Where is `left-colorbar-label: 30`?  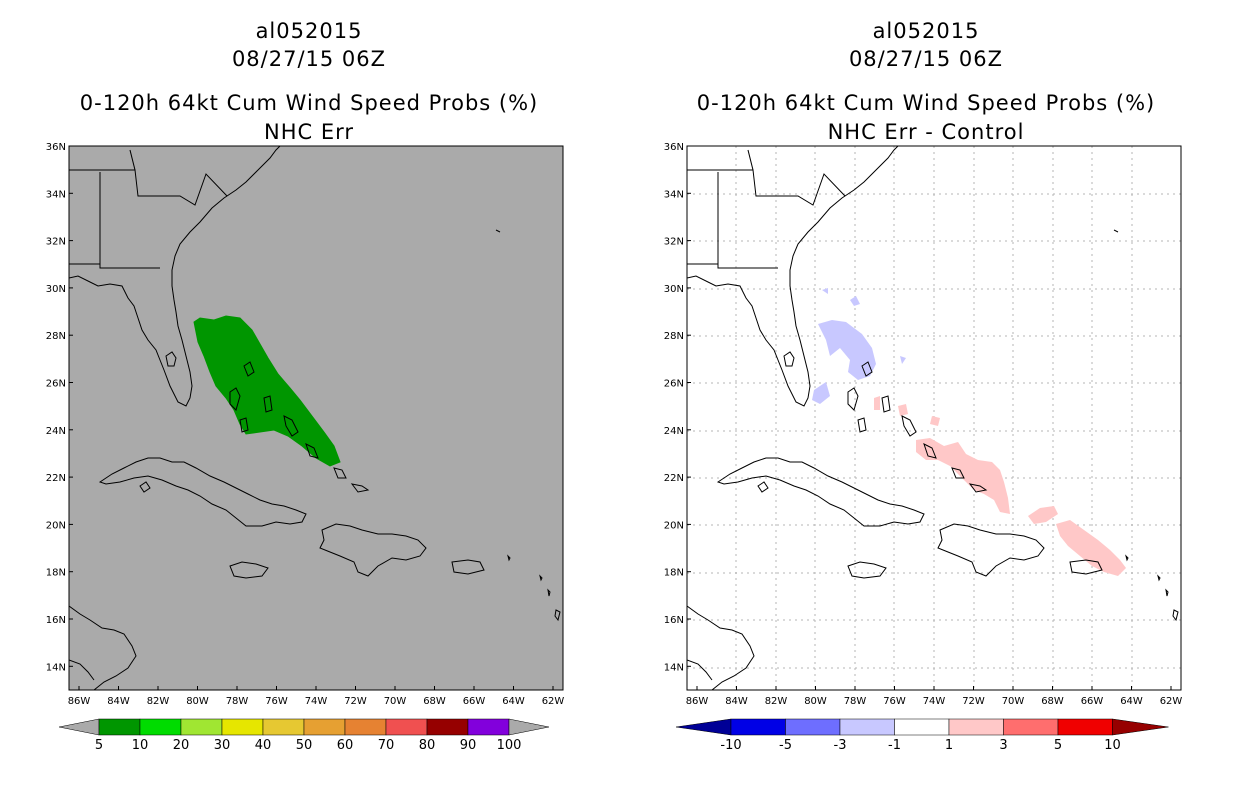
left-colorbar-label: 30 is located at coordinates (222, 745).